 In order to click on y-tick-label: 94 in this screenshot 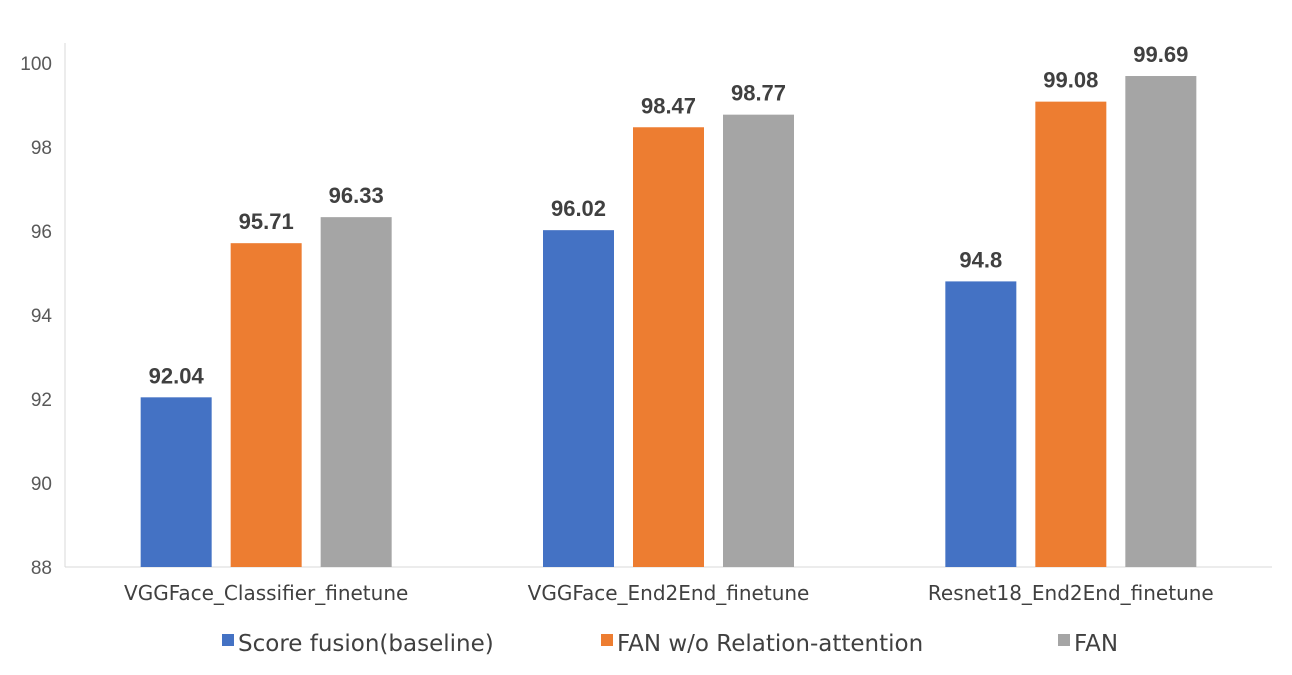, I will do `click(42, 316)`.